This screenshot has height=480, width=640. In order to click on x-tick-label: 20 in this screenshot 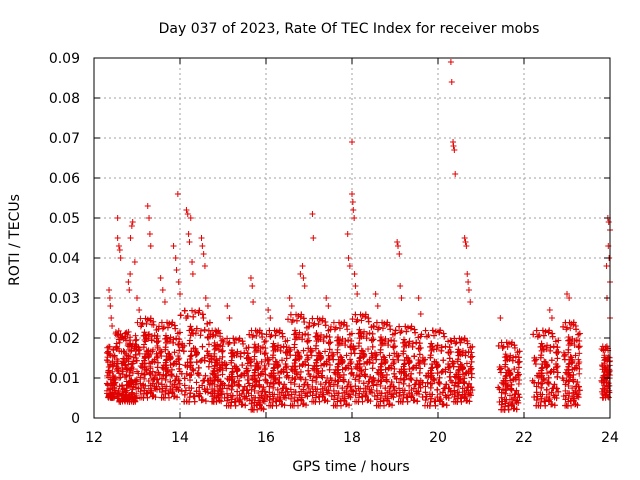, I will do `click(438, 438)`.